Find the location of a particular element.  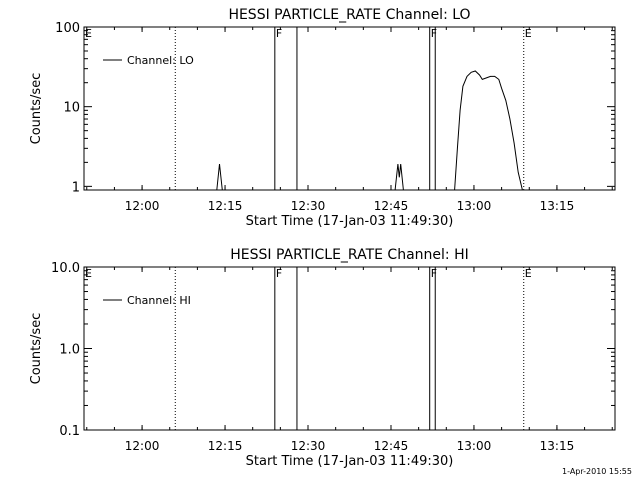

y-tick-label: 1.0 is located at coordinates (69, 350).